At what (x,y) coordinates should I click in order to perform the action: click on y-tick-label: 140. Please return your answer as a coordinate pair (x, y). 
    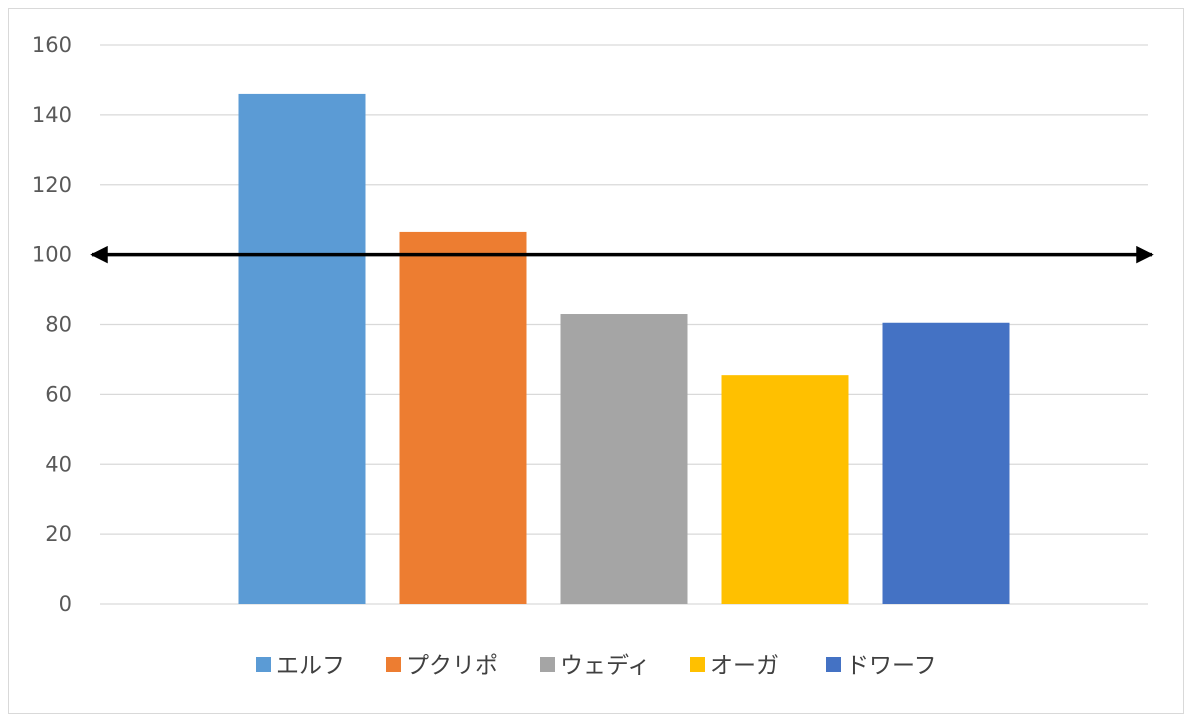
    Looking at the image, I should click on (52, 115).